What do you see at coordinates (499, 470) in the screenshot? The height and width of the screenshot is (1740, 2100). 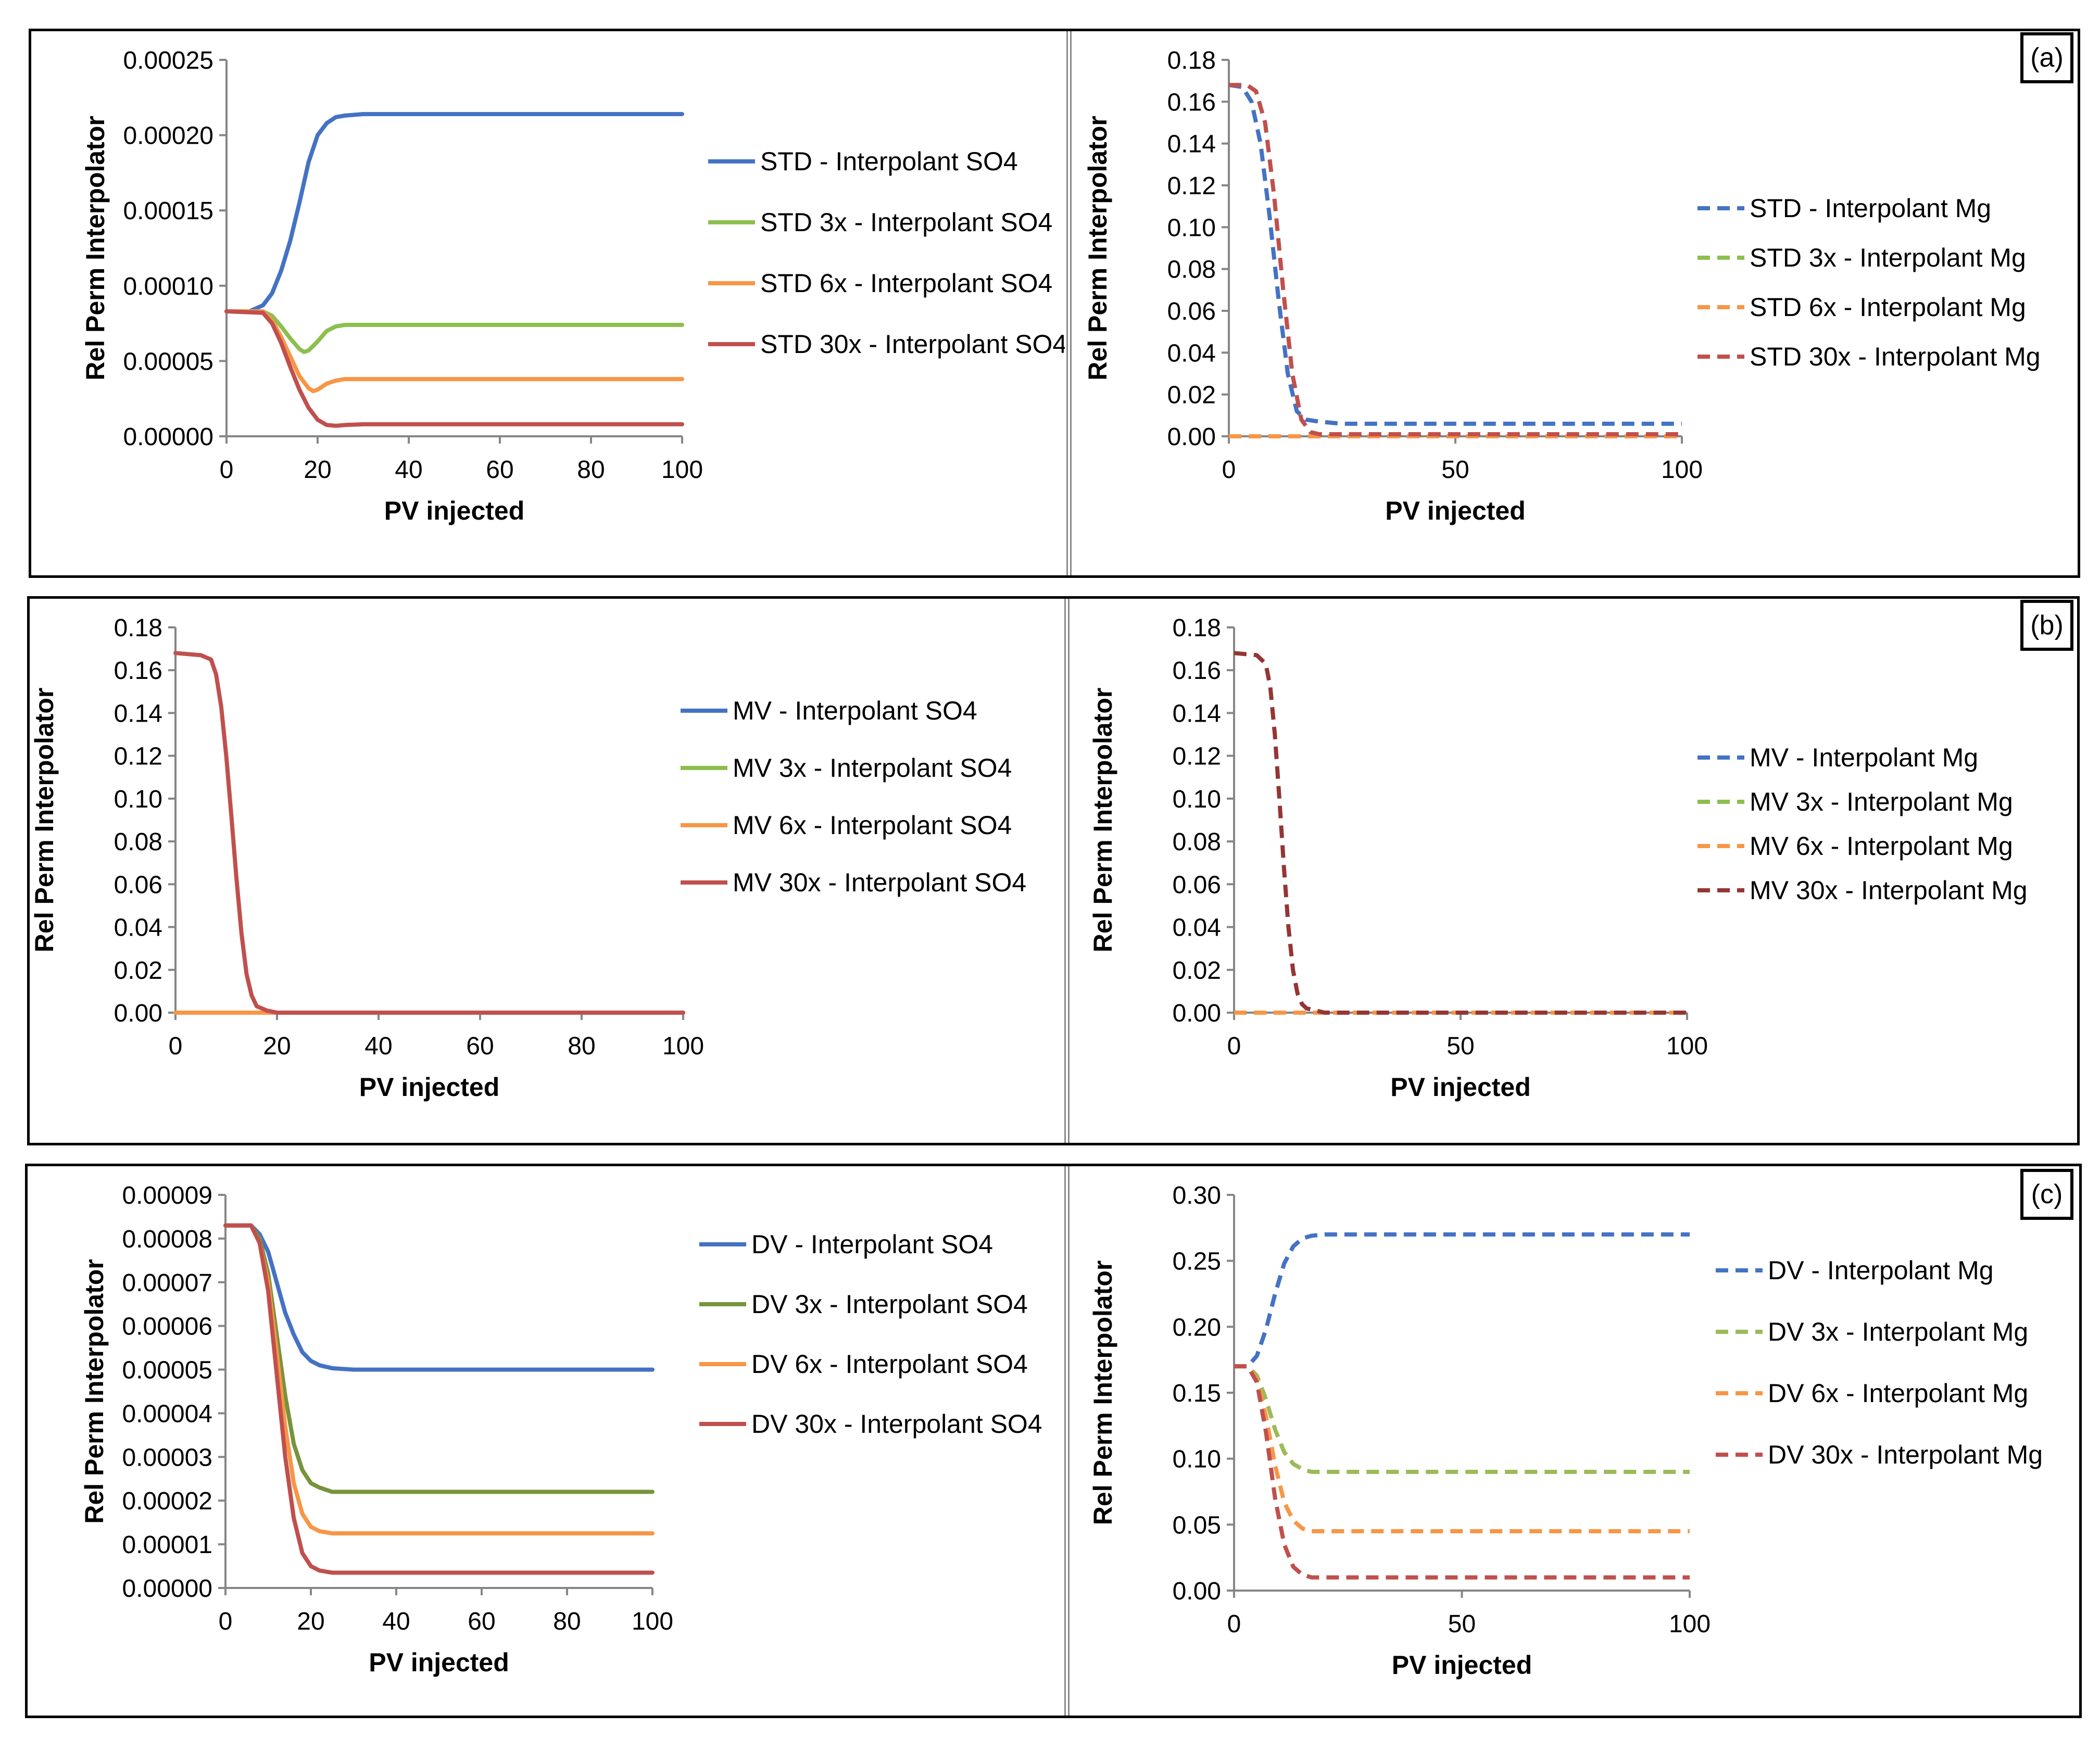 I see `x-tick-label: 60` at bounding box center [499, 470].